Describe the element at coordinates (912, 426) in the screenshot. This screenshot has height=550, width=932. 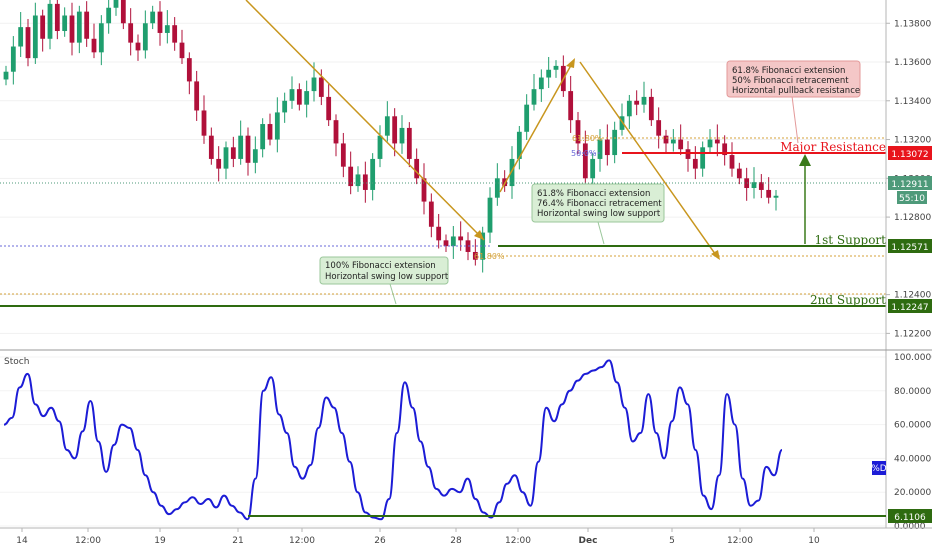
I see `indicator-tick-label: 60.0000` at that location.